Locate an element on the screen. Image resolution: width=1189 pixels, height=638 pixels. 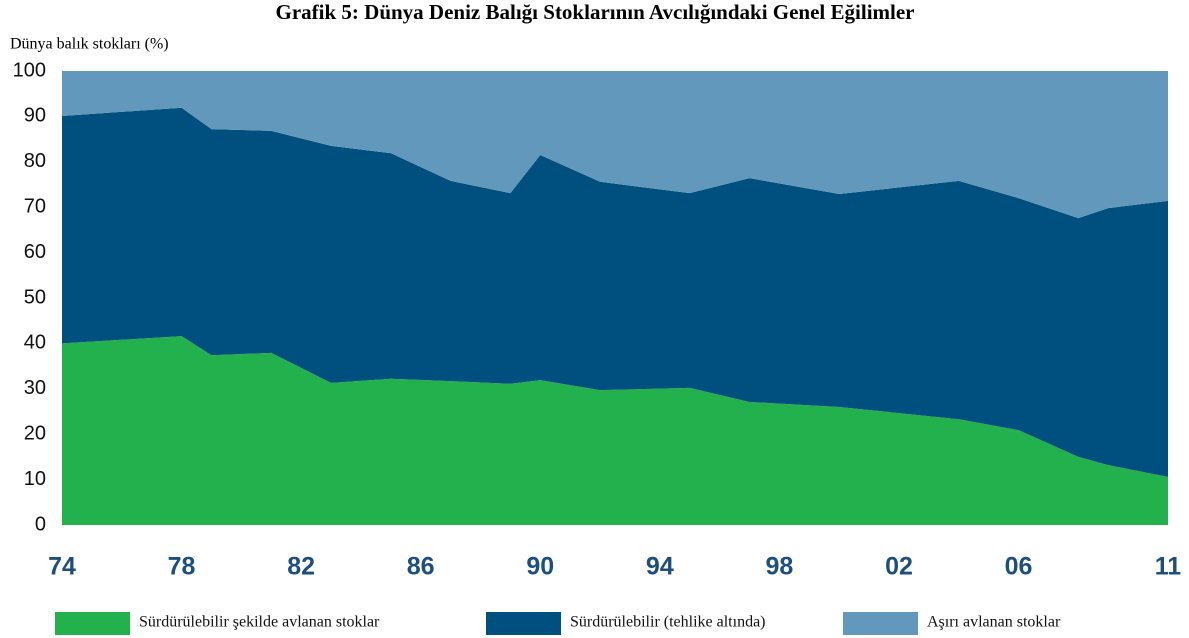
legend-label: Sürdürülebilir (tehlike altında) is located at coordinates (668, 622).